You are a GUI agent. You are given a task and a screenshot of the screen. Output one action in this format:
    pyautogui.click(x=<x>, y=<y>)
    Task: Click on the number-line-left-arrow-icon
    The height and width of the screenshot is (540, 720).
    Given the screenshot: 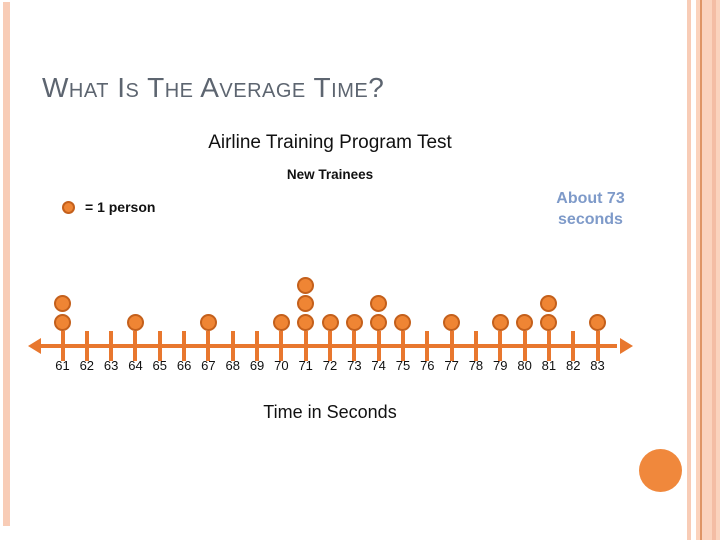 What is the action you would take?
    pyautogui.click(x=34, y=346)
    